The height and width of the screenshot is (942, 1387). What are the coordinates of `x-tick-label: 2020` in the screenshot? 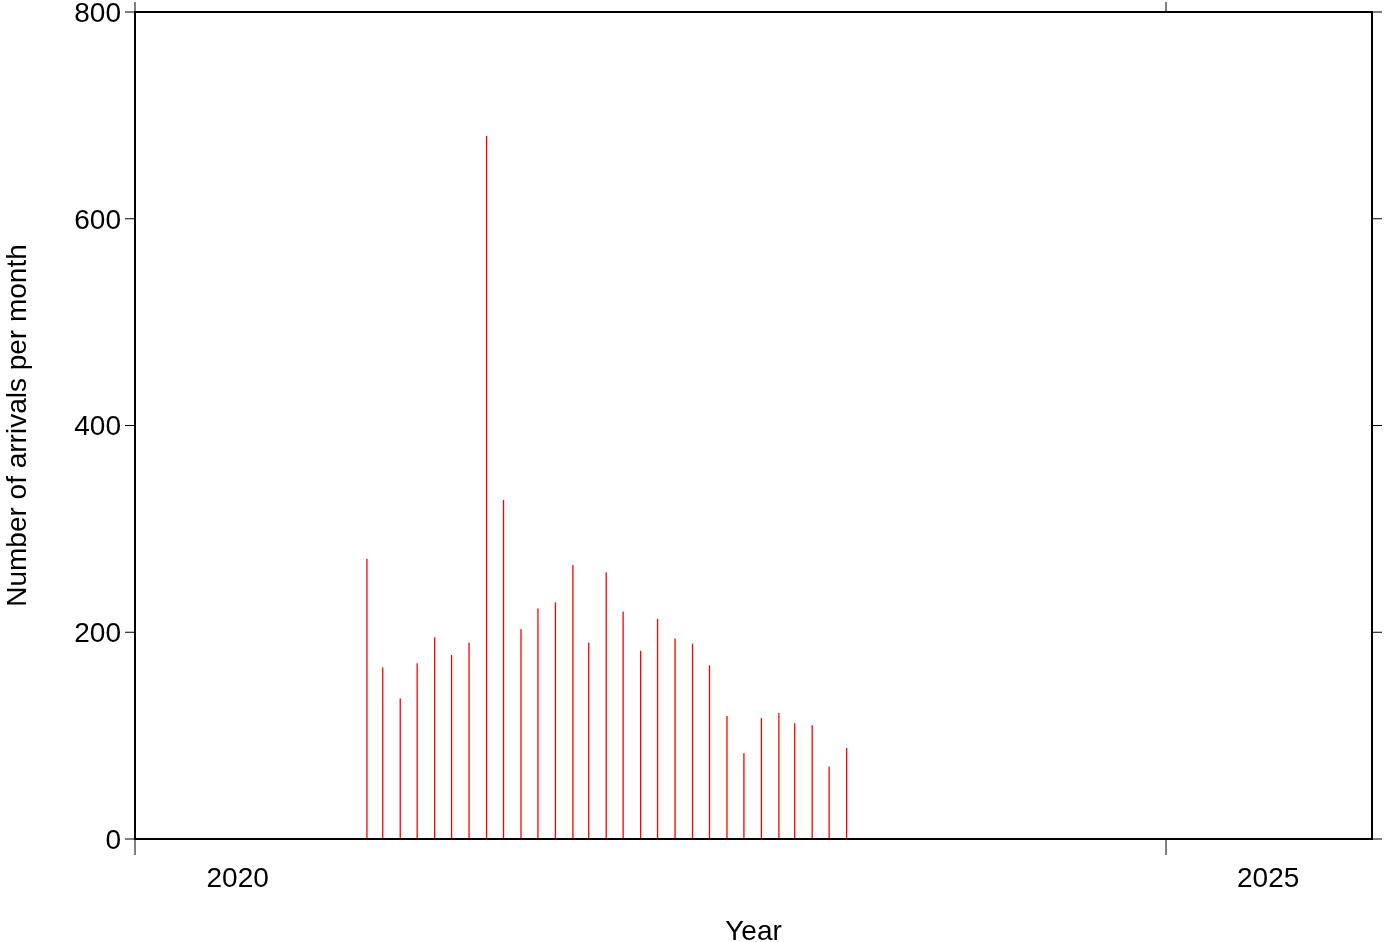 It's located at (237, 877).